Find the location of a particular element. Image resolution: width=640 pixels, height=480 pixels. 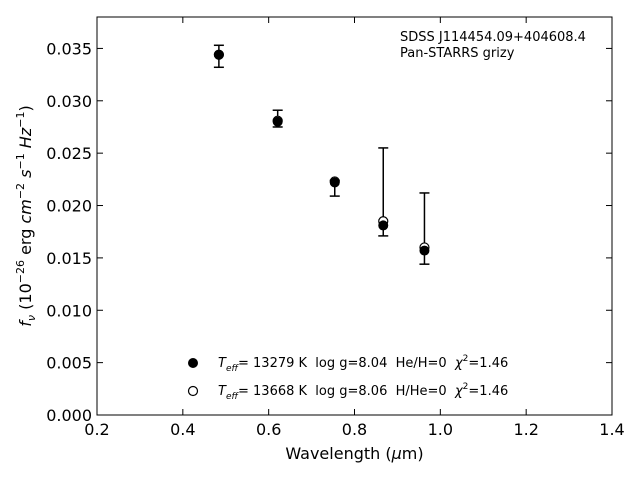

y-tick-label: 0.005 is located at coordinates (69, 363).